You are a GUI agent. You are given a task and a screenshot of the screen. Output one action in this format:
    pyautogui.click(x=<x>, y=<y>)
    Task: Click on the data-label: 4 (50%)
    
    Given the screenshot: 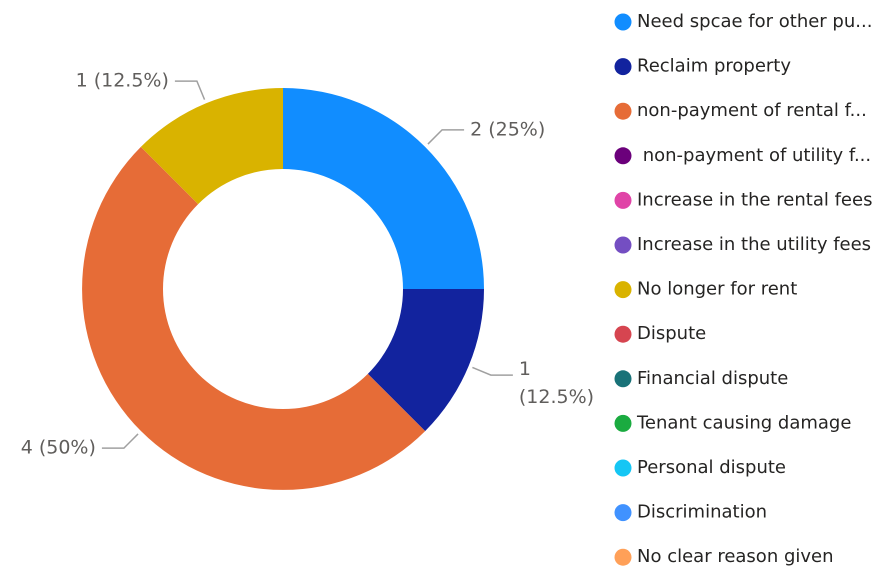 What is the action you would take?
    pyautogui.click(x=58, y=448)
    